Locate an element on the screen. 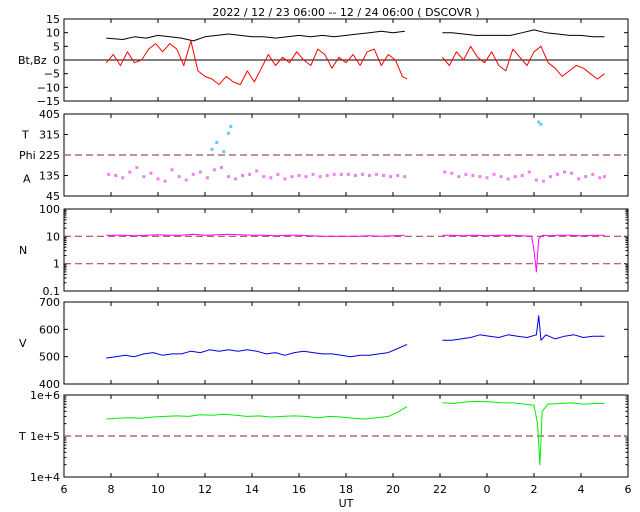  y-tick-label: −10 is located at coordinates (48, 87).